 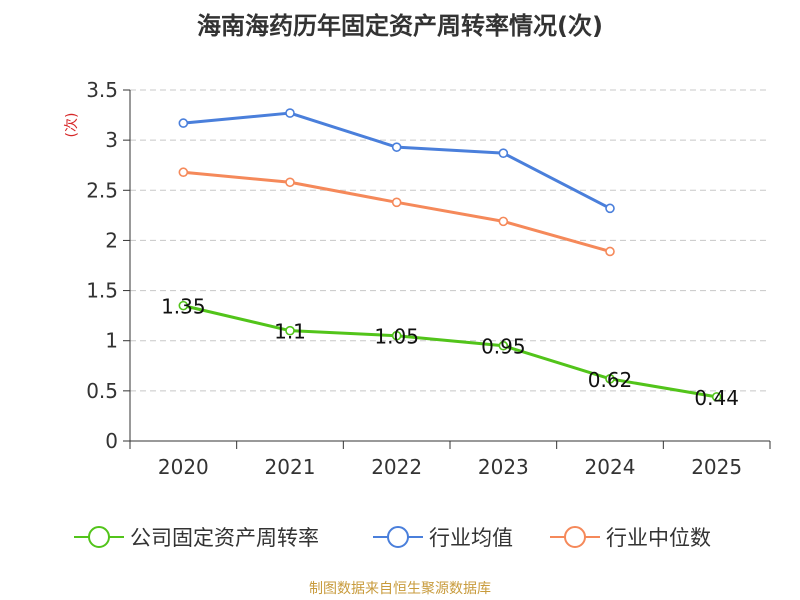 What do you see at coordinates (503, 467) in the screenshot?
I see `x-tick-label: 2023` at bounding box center [503, 467].